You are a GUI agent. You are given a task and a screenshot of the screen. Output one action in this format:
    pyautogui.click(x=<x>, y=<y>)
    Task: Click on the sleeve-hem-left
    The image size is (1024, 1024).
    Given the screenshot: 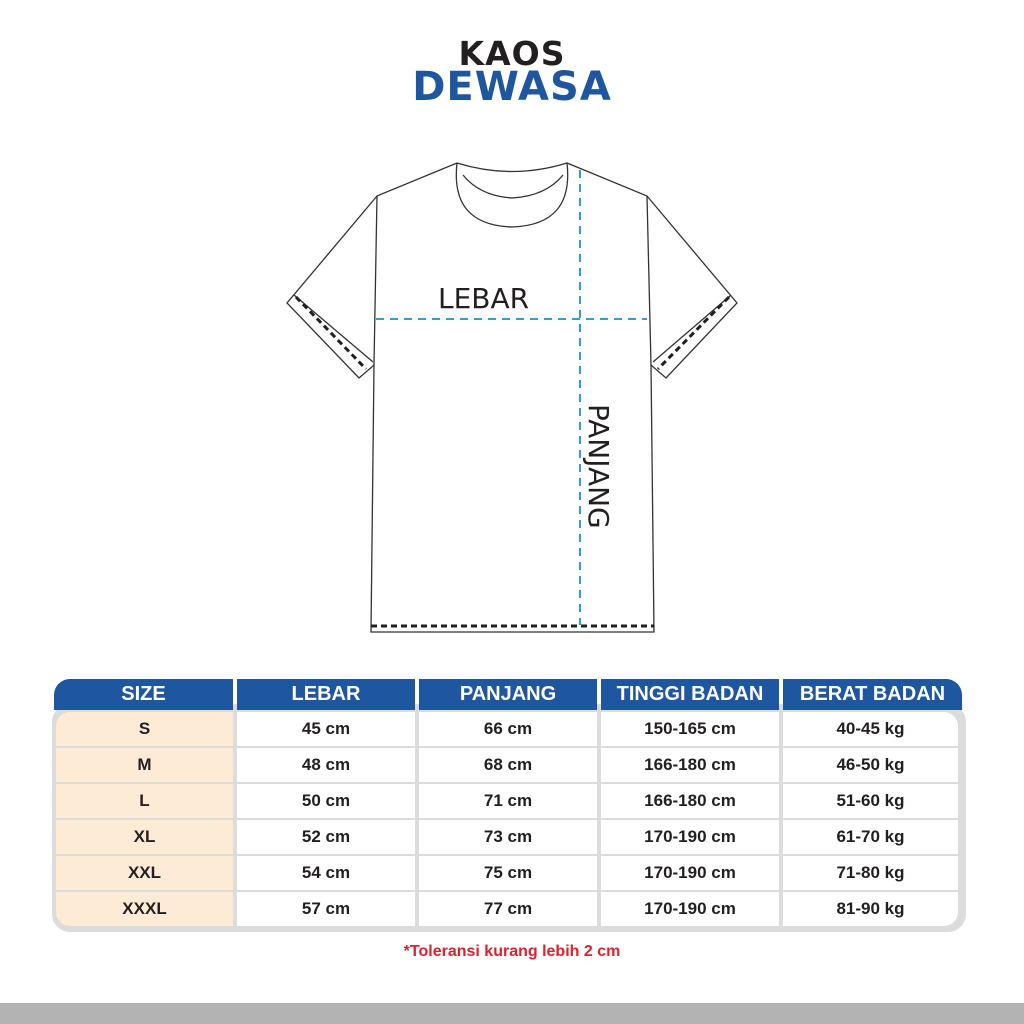 What is the action you would take?
    pyautogui.click(x=331, y=333)
    